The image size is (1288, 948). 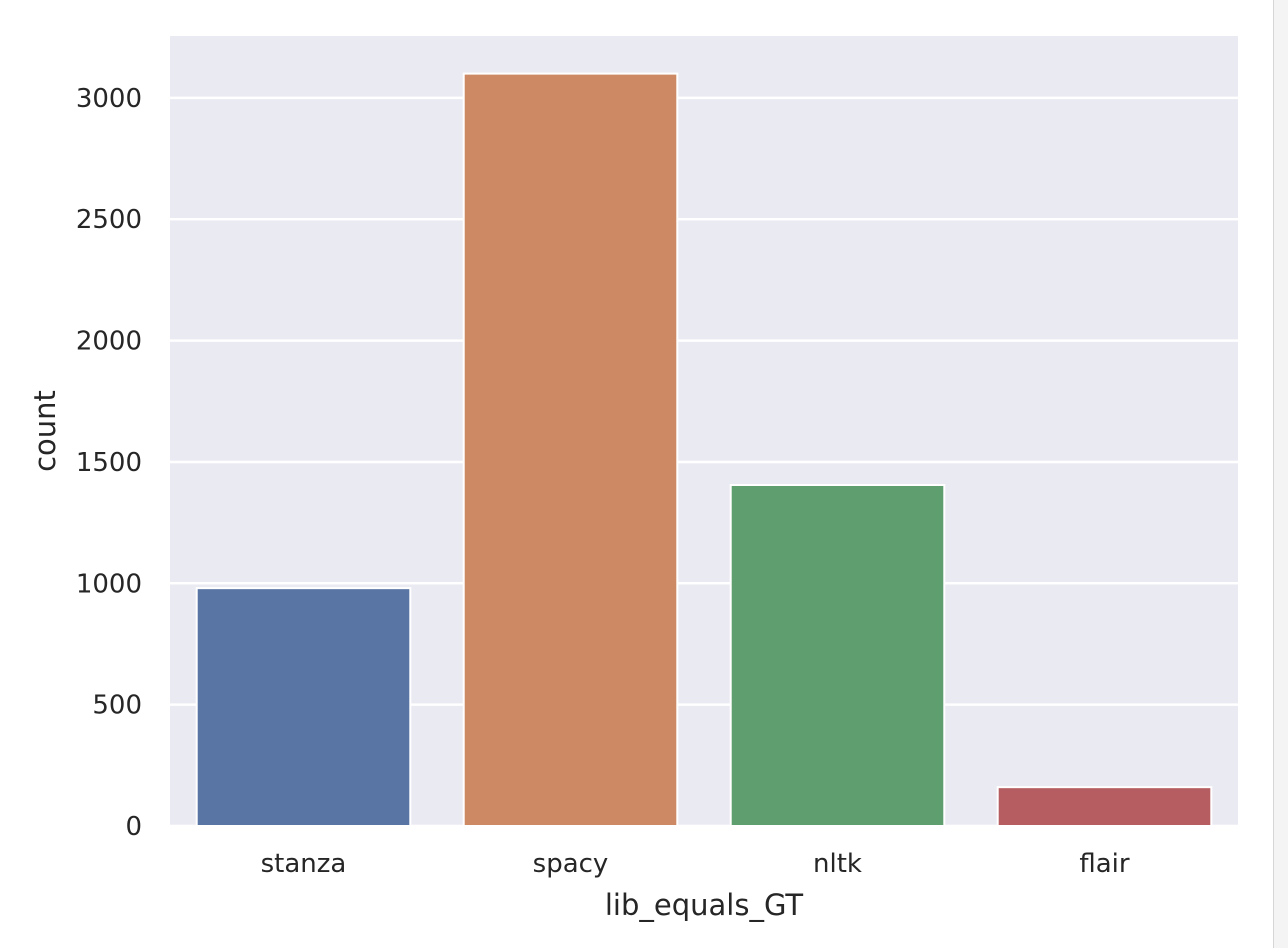 I want to click on x-tick-label: nltk, so click(x=837, y=864).